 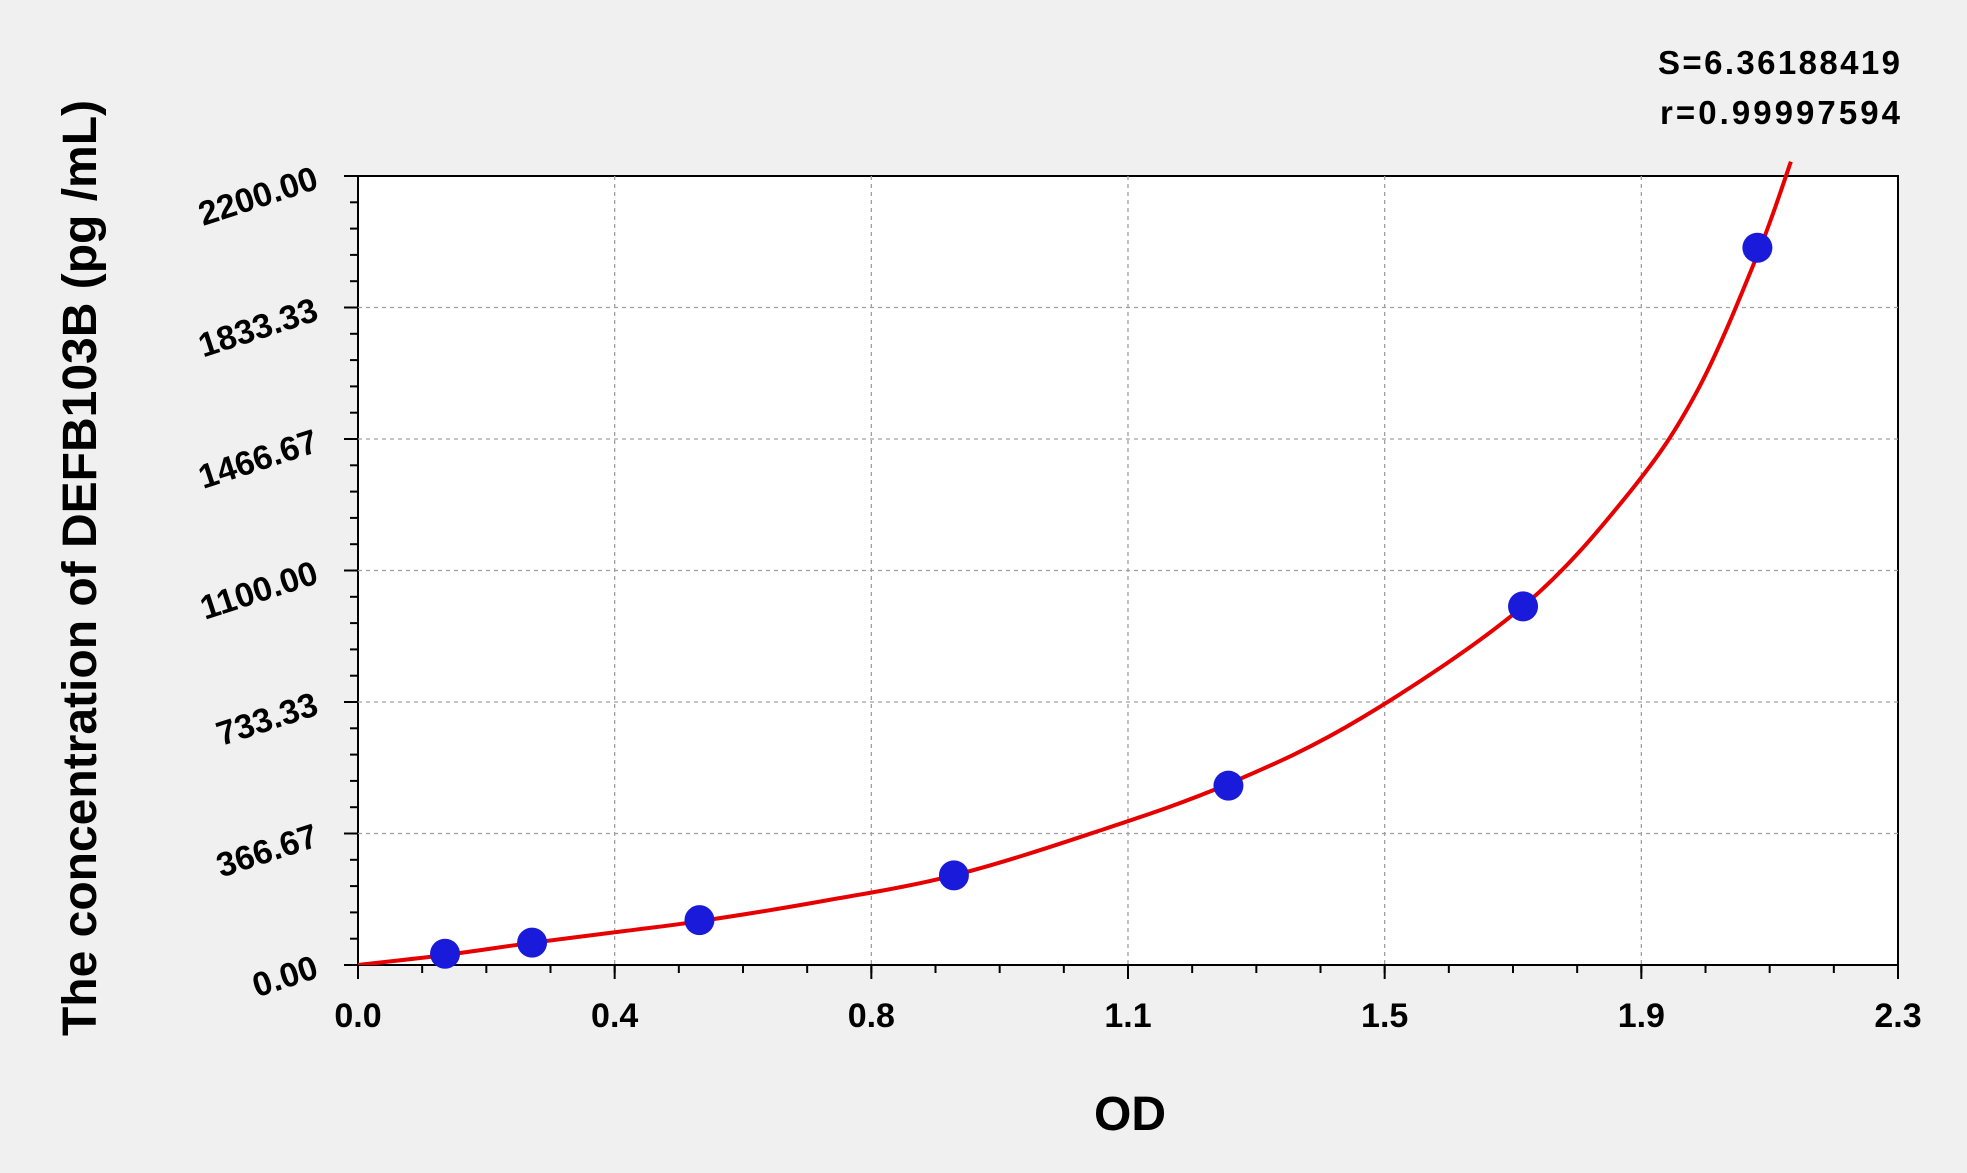 What do you see at coordinates (1779, 62) in the screenshot?
I see `slope-annotation: S=6.36188419` at bounding box center [1779, 62].